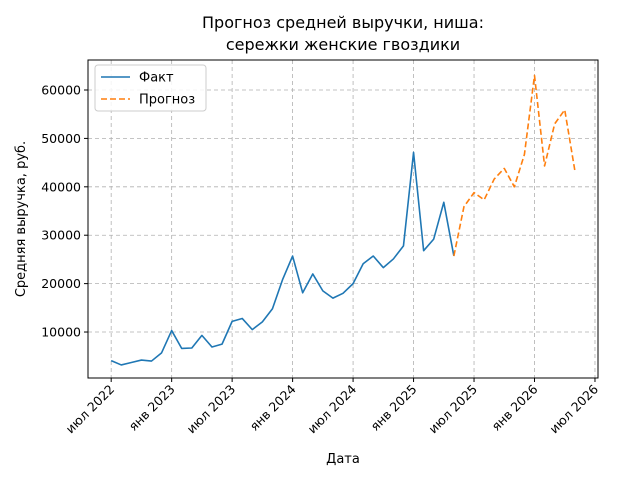  I want to click on x-tick-label: июл 2025, so click(452, 409).